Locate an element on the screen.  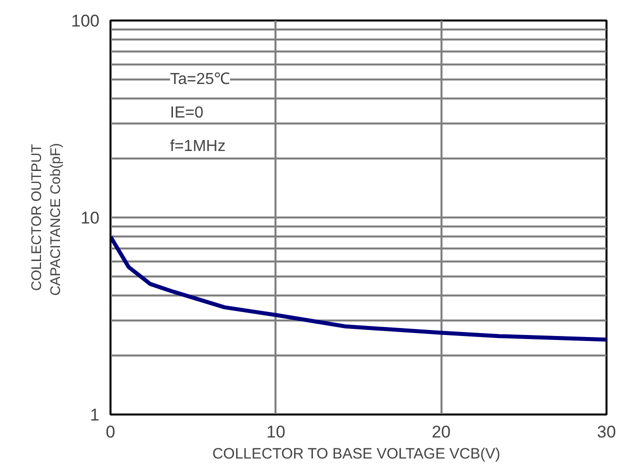
annotation: Ta=25℃ is located at coordinates (200, 79).